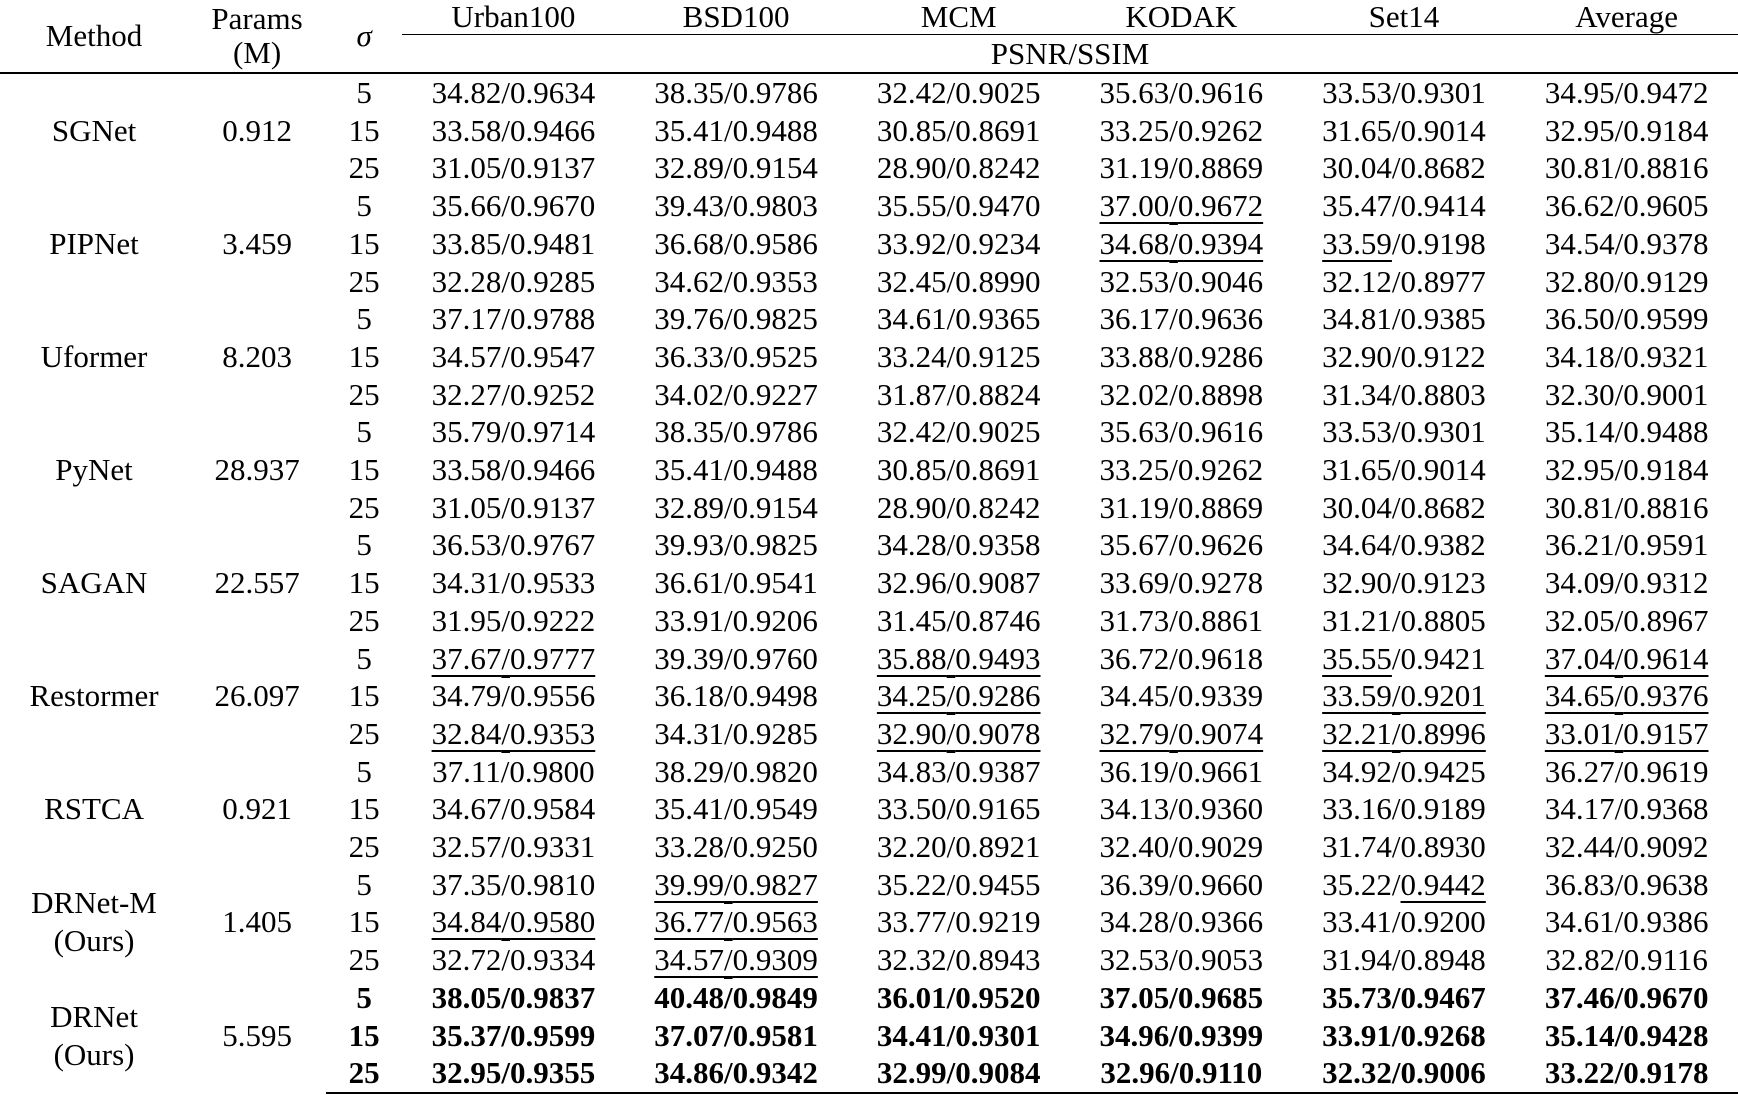  I want to click on psnr-value: 33.28, so click(689, 847).